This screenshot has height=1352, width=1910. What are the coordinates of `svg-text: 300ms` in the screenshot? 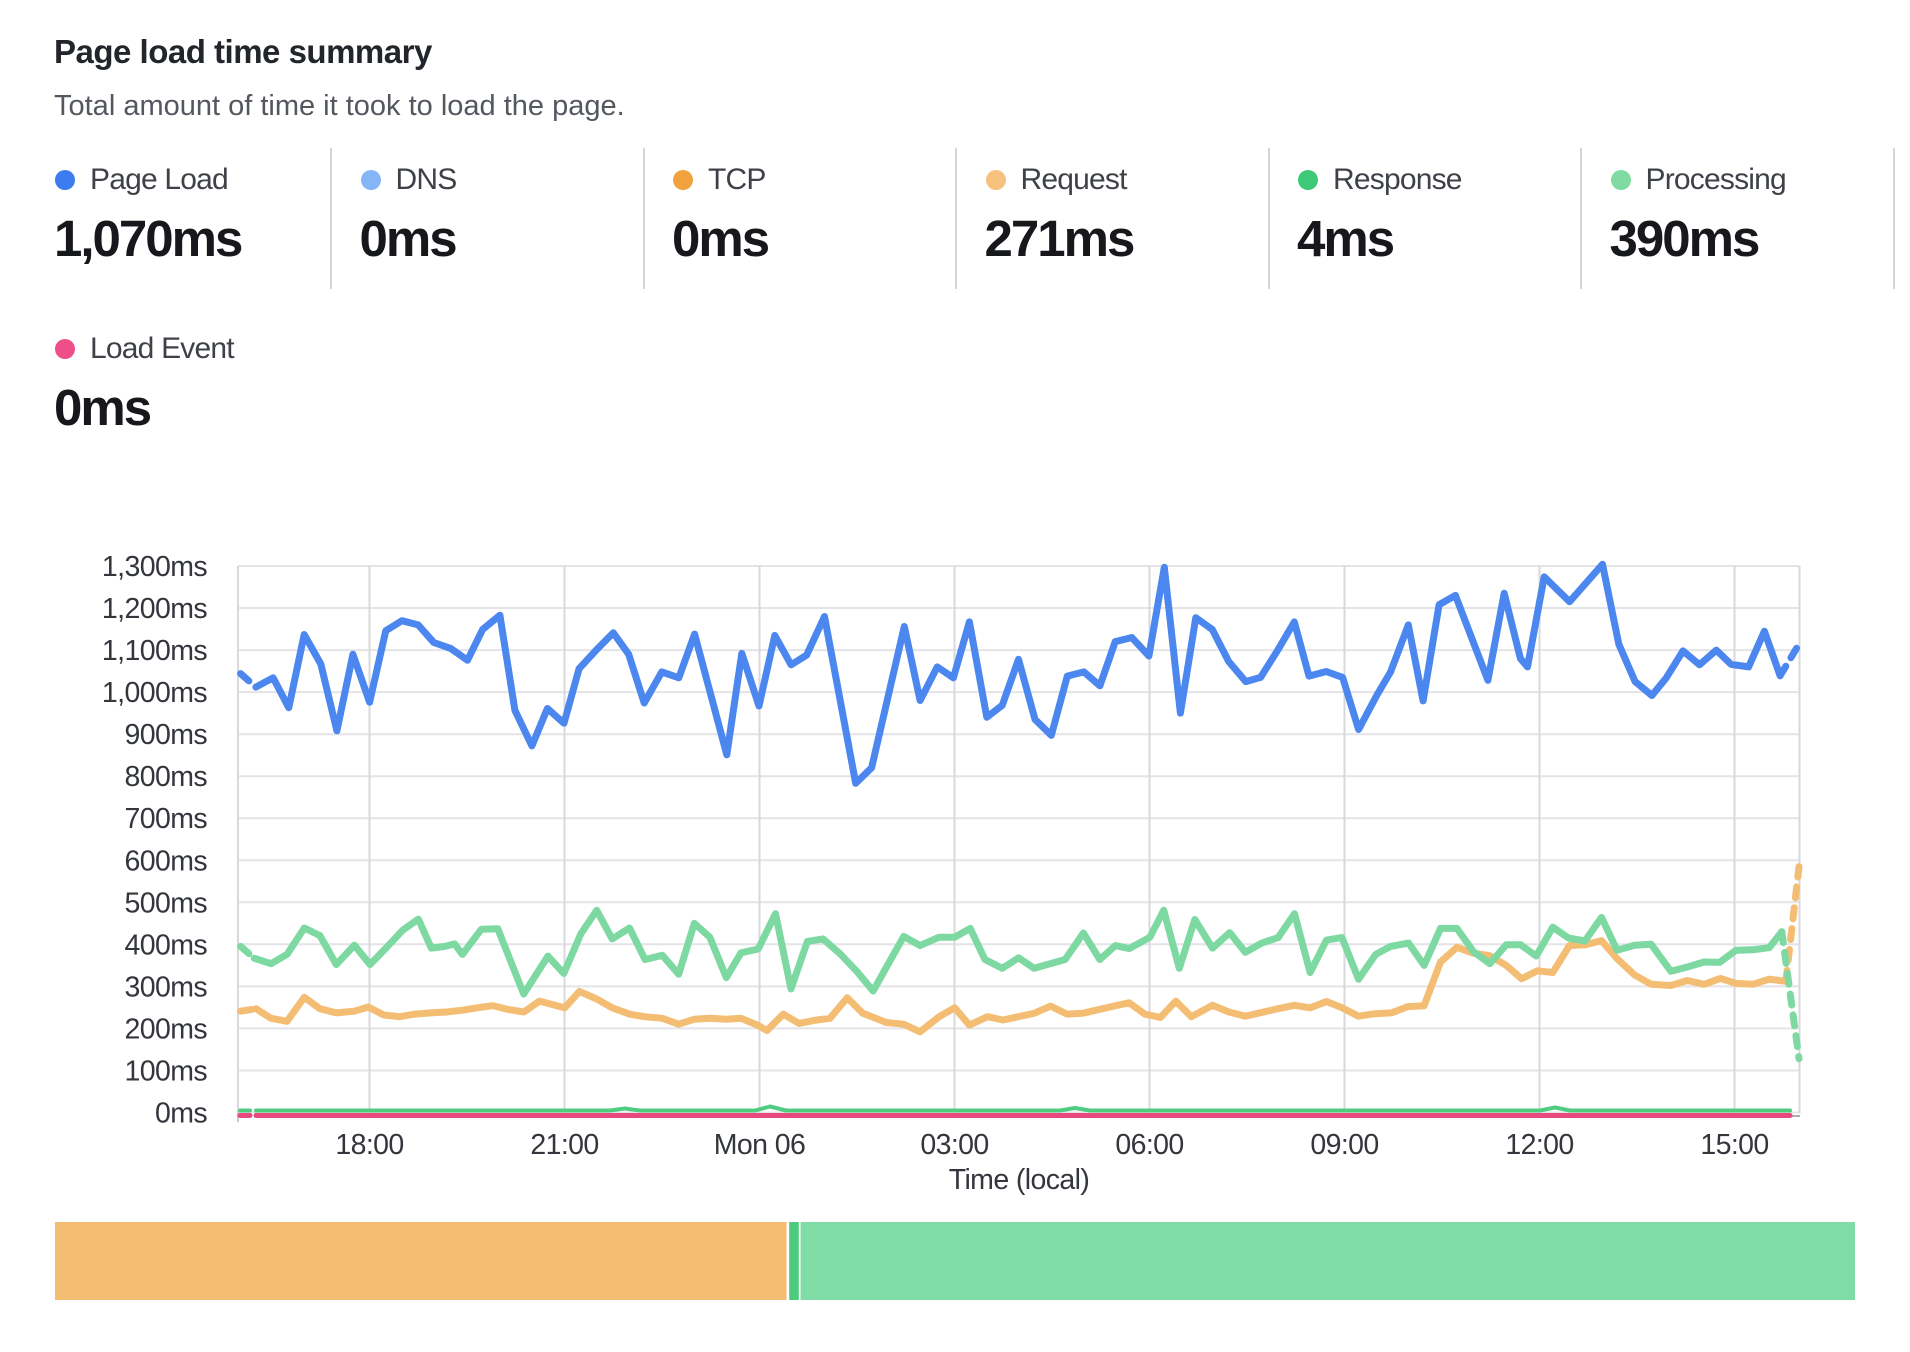 It's located at (165, 987).